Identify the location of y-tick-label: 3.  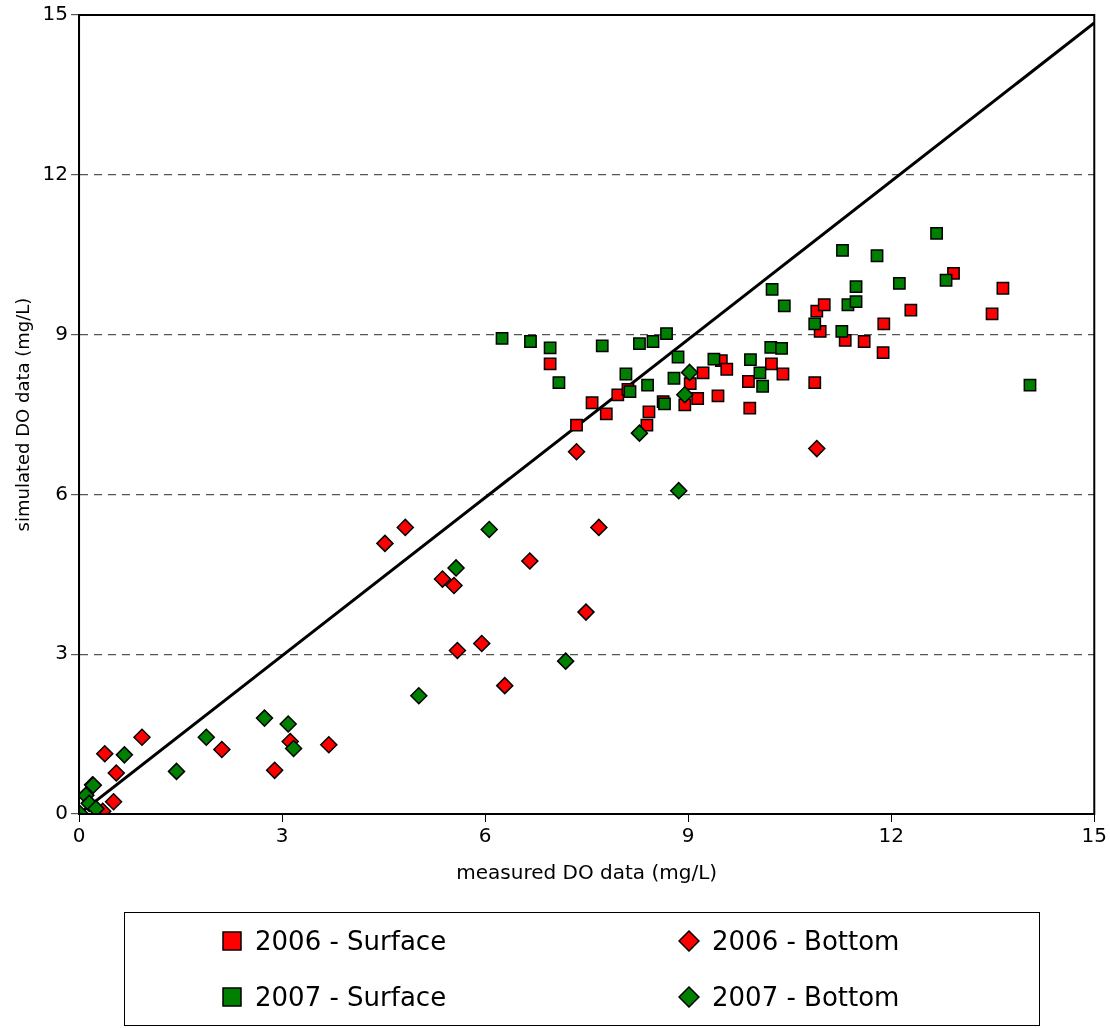
(62, 652).